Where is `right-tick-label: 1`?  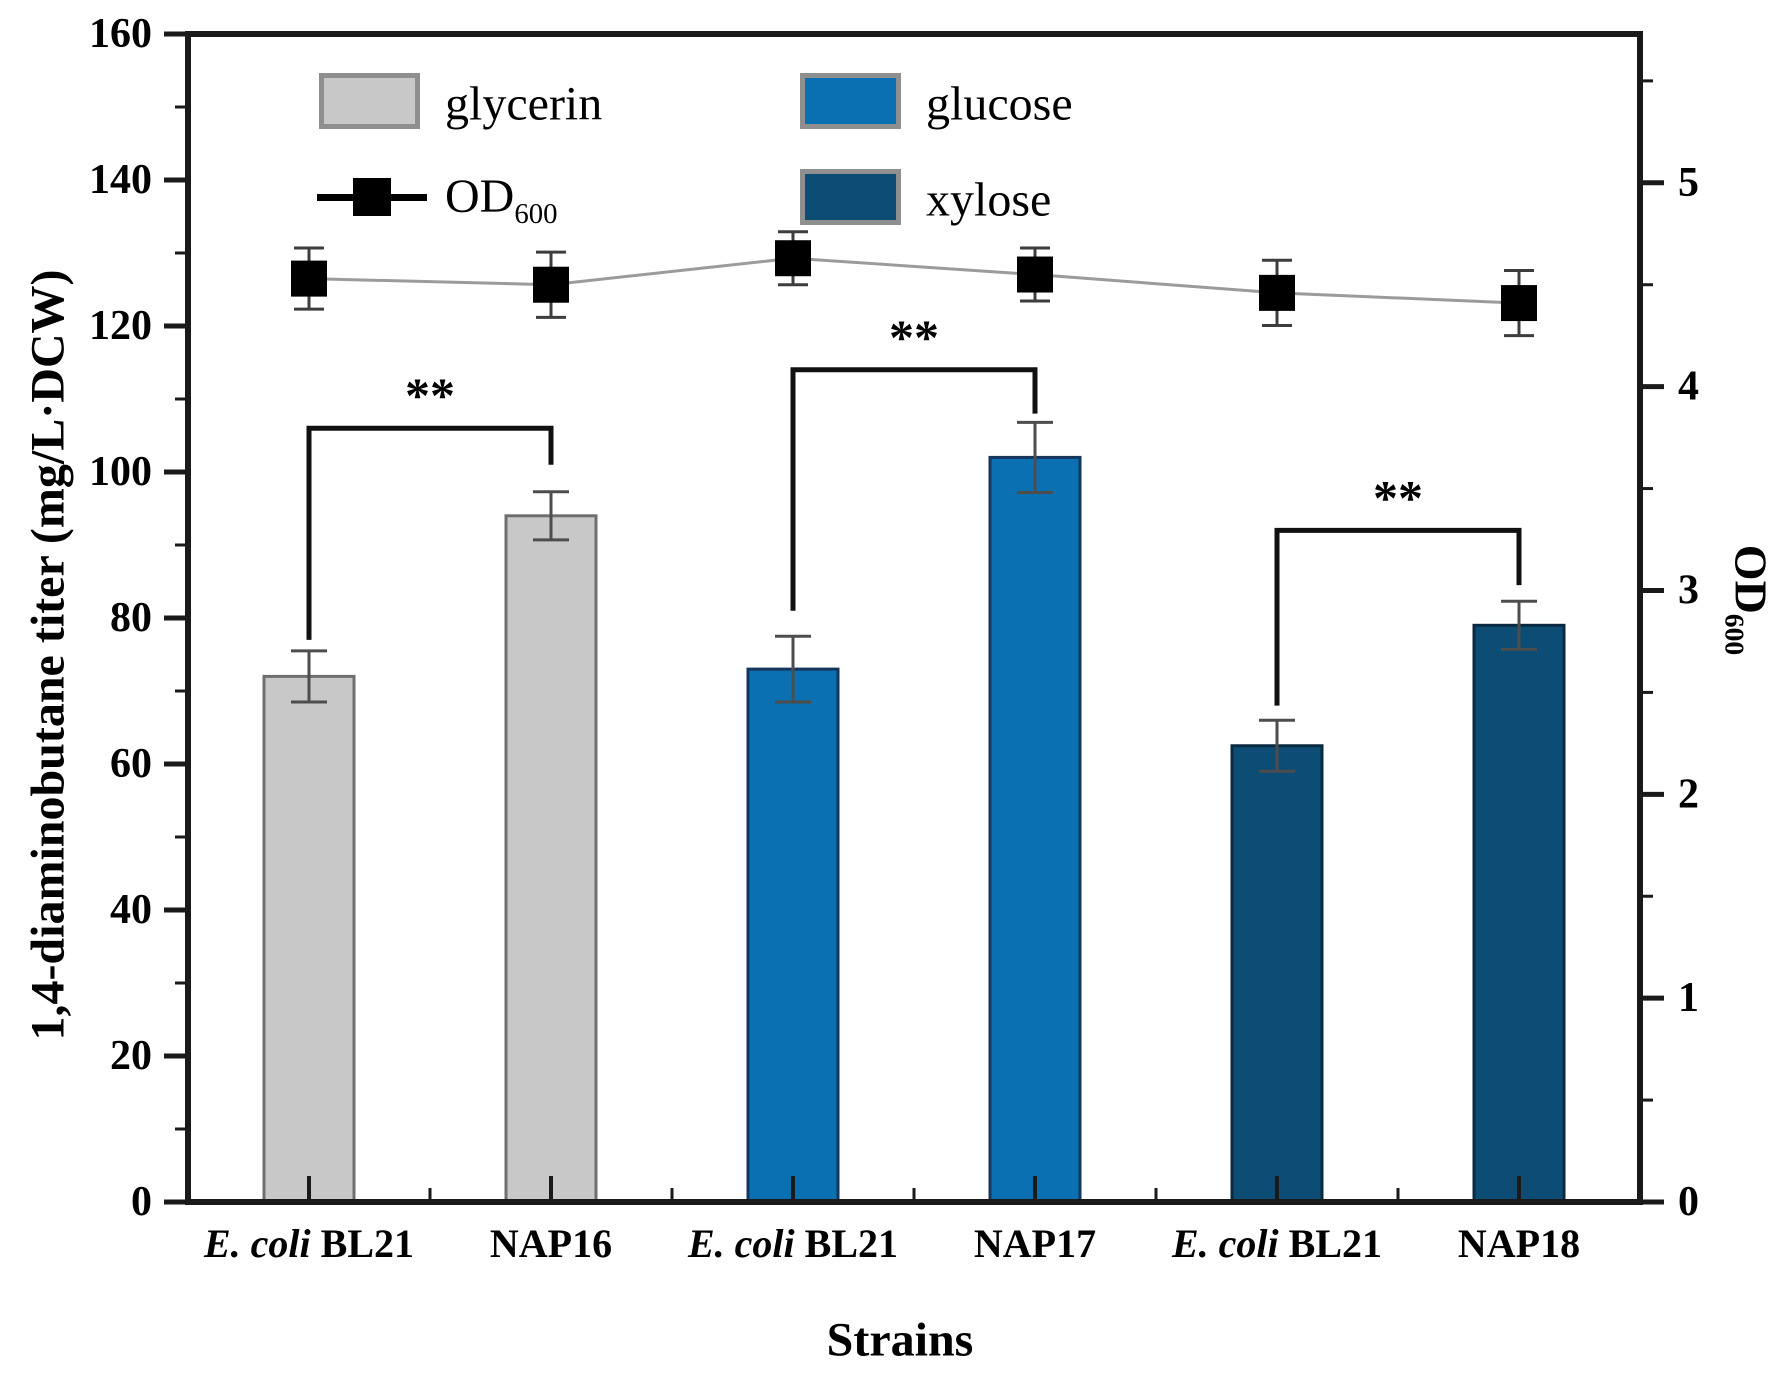 right-tick-label: 1 is located at coordinates (1688, 998).